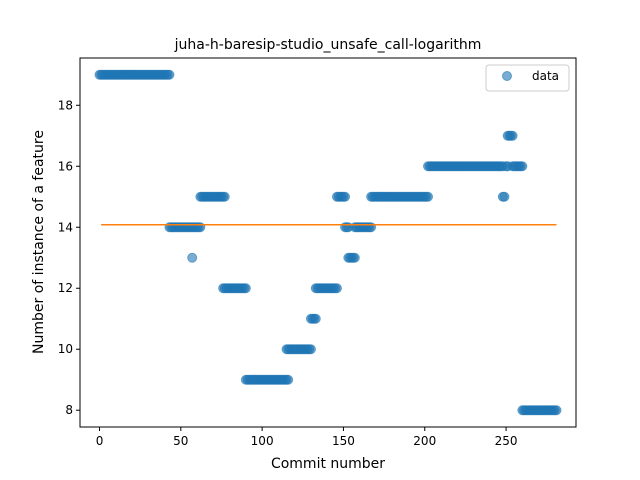  Describe the element at coordinates (343, 441) in the screenshot. I see `x-tick-label: 150` at that location.